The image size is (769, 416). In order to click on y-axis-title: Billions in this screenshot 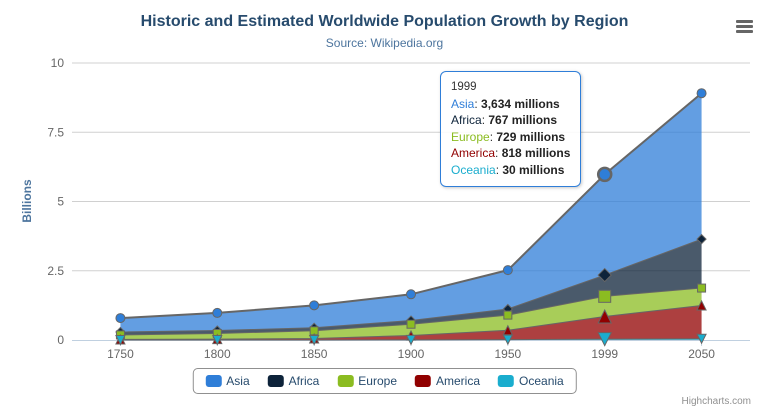, I will do `click(27, 201)`.